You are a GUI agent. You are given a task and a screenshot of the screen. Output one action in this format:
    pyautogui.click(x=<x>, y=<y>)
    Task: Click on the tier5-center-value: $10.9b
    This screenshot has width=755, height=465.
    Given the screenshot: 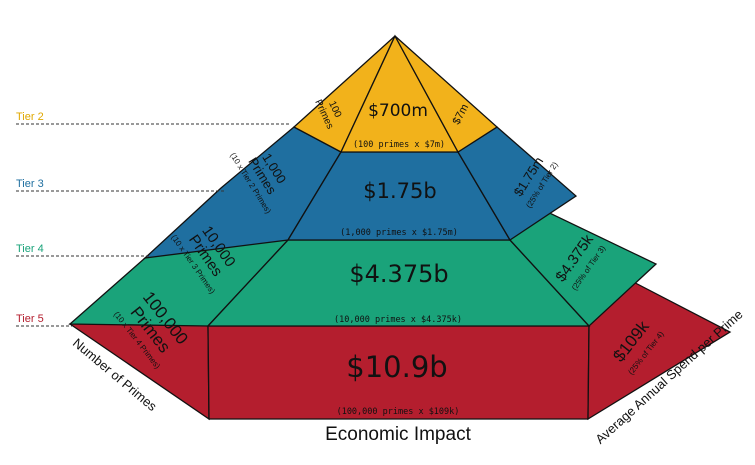 What is the action you would take?
    pyautogui.click(x=396, y=367)
    